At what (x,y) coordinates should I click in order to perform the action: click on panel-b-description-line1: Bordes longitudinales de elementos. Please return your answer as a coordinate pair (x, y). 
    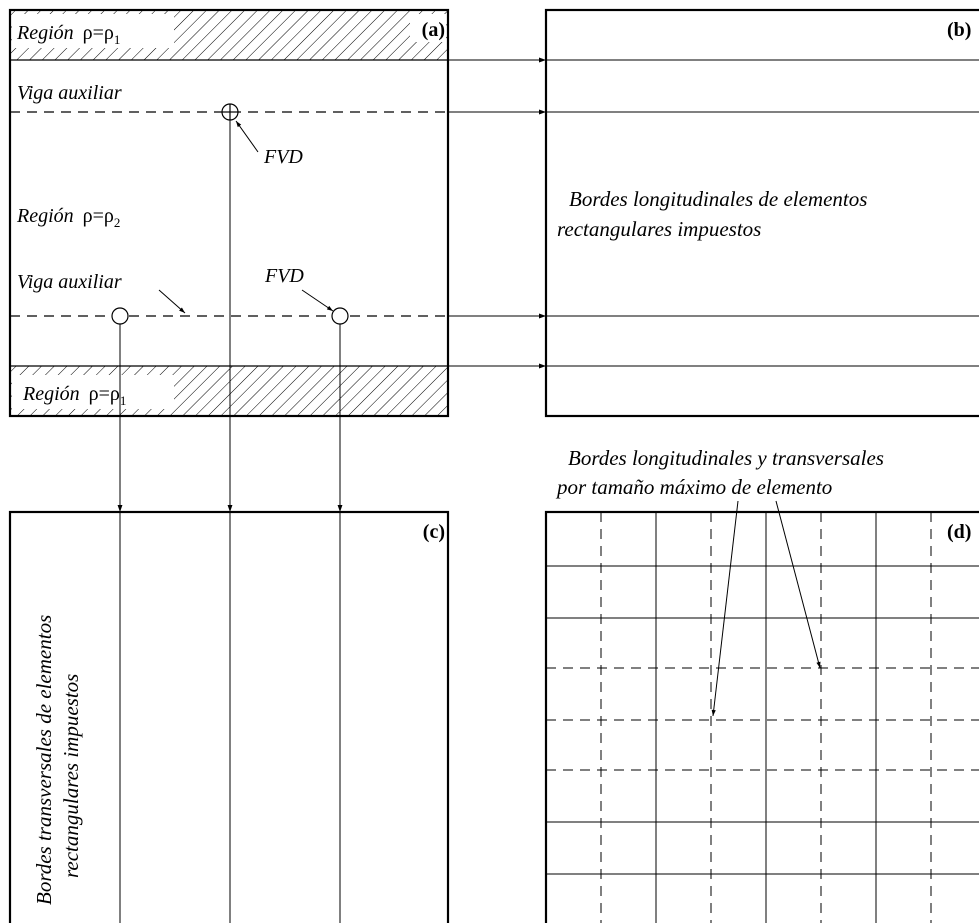
    Looking at the image, I should click on (718, 199).